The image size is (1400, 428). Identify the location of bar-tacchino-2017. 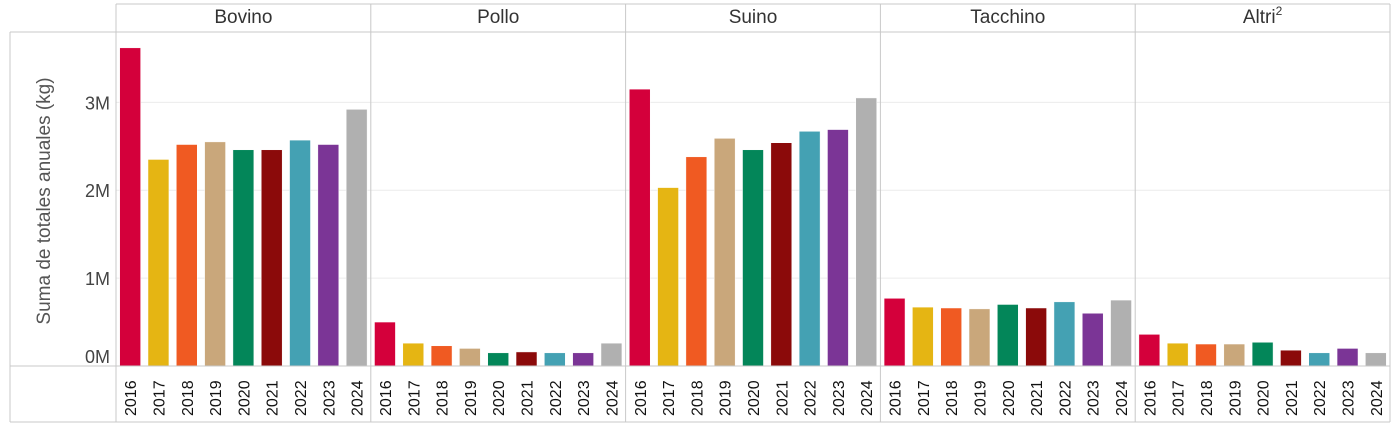
(923, 336).